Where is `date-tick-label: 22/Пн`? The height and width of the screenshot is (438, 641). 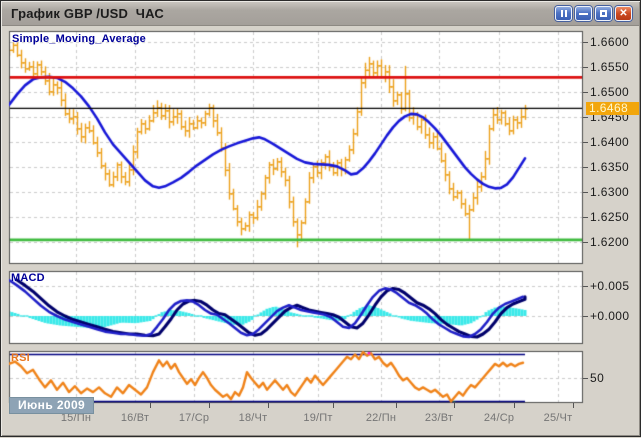
date-tick-label: 22/Пн is located at coordinates (381, 418).